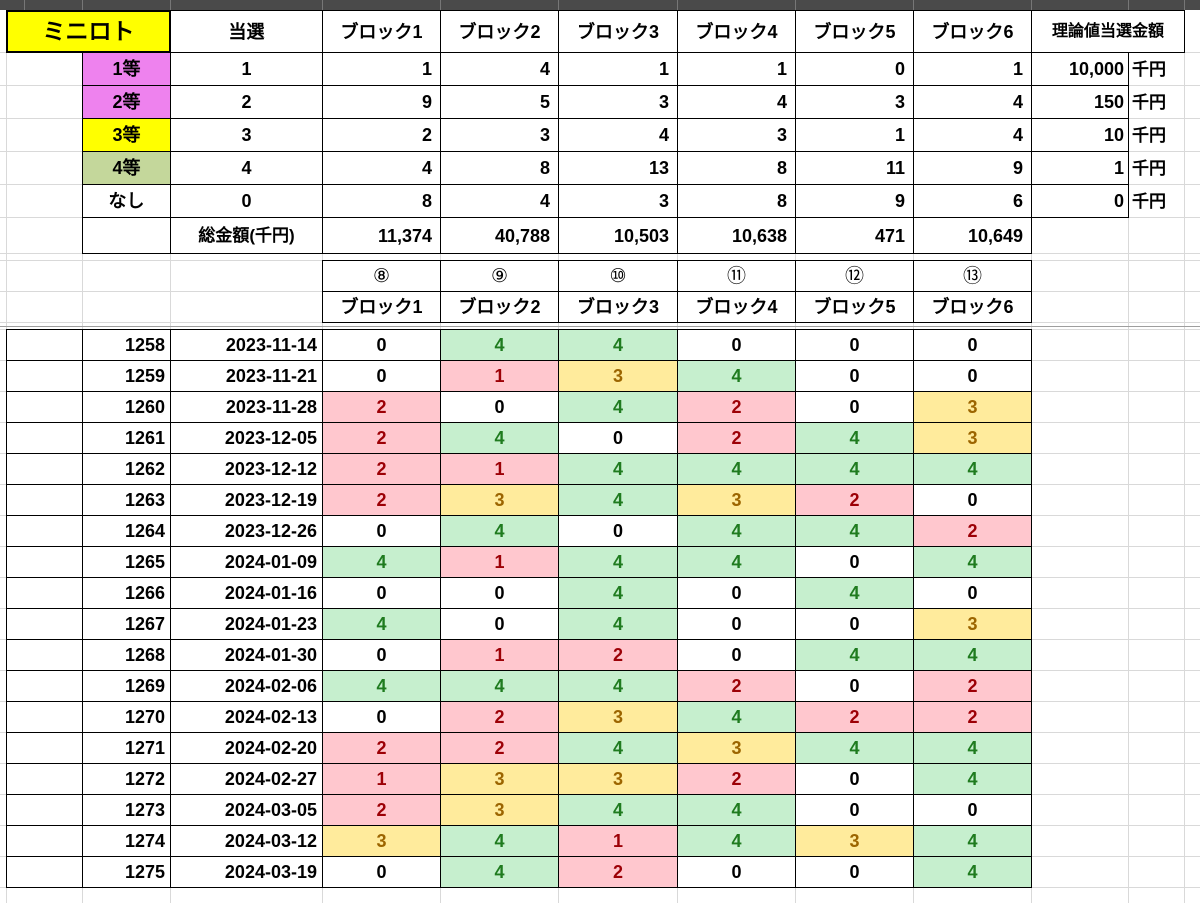 The width and height of the screenshot is (1200, 903). Describe the element at coordinates (126, 469) in the screenshot. I see `draw-number: 1262` at that location.